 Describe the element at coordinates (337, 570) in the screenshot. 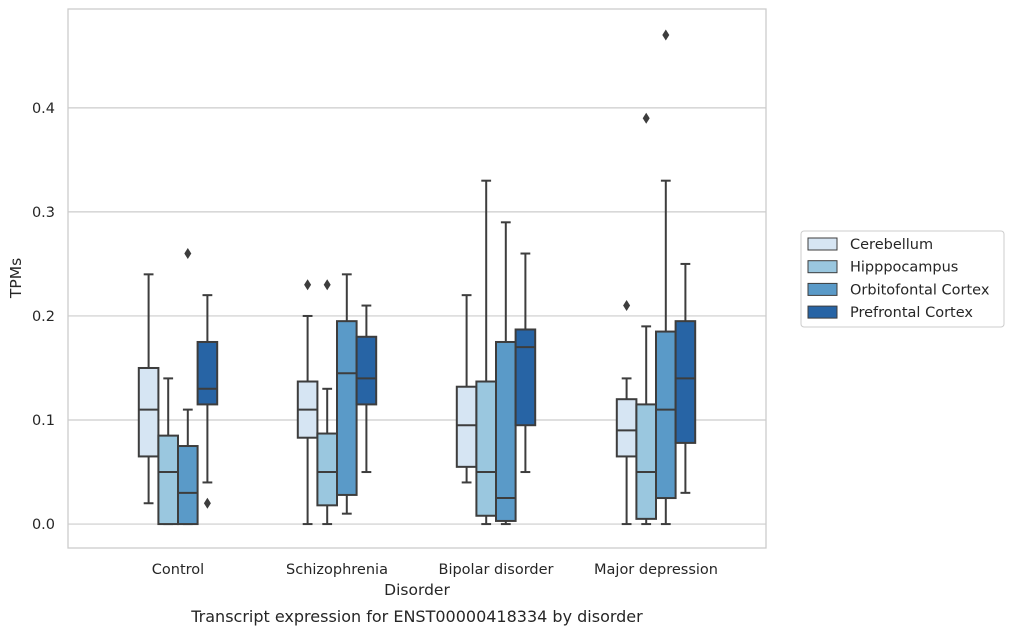

I see `x-tick-label: Schizophrenia` at that location.